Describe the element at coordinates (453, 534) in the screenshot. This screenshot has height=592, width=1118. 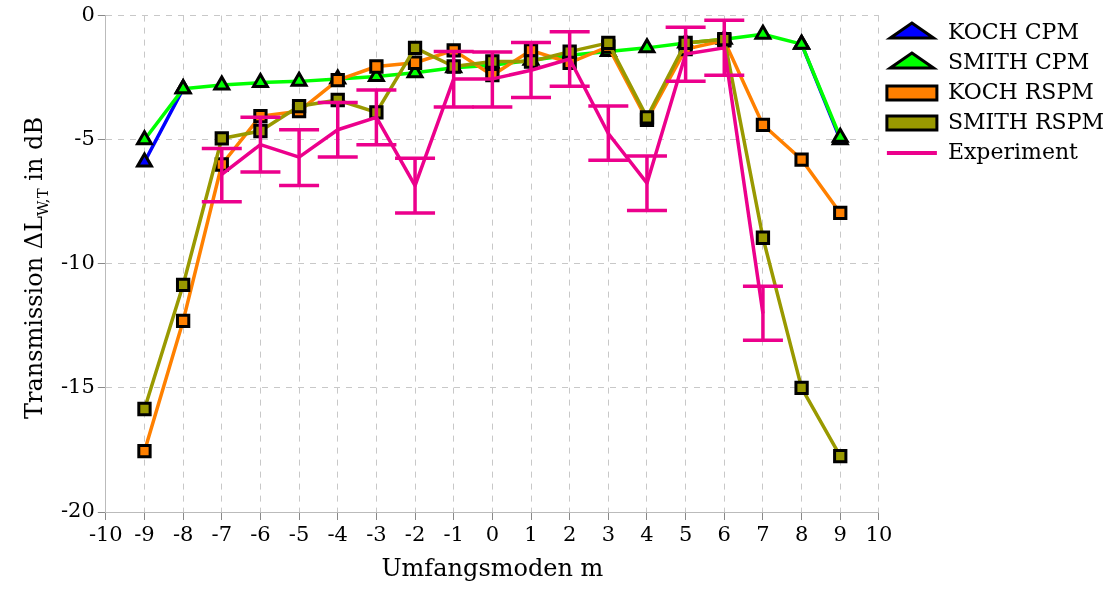
I see `x-tick-label: -1` at that location.